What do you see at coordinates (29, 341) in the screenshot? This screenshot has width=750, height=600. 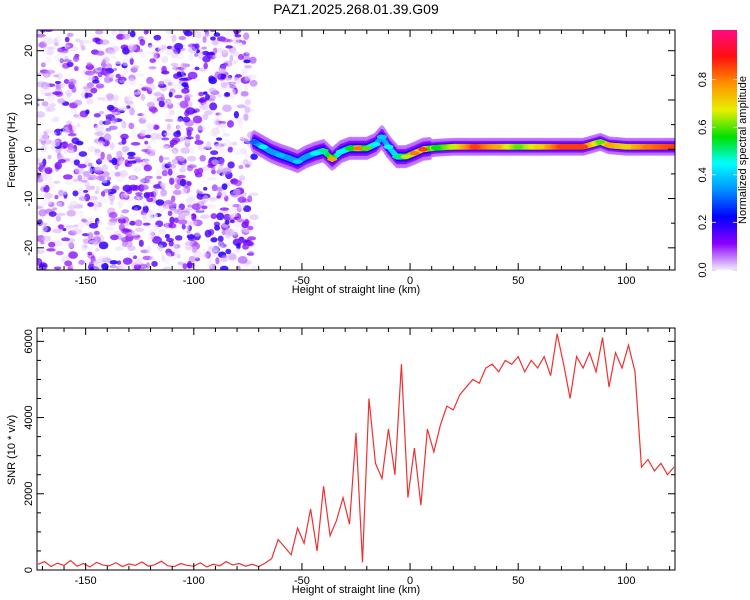 I see `snr-ytick-label: 6000` at bounding box center [29, 341].